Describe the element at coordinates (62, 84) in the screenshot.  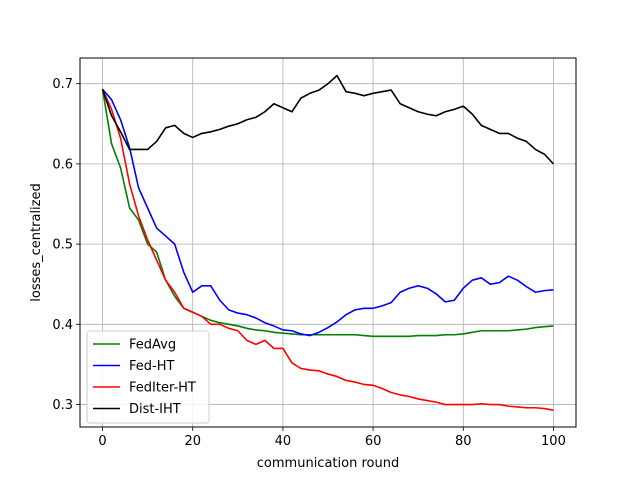
I see `y-tick-label: 0.7` at that location.